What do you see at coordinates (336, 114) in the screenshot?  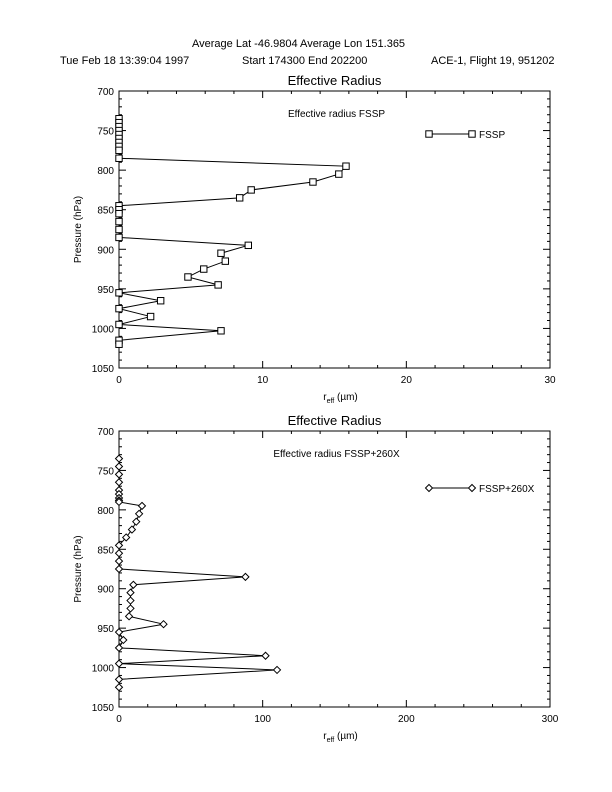 I see `chart-annotation: Effective radius FSSP` at bounding box center [336, 114].